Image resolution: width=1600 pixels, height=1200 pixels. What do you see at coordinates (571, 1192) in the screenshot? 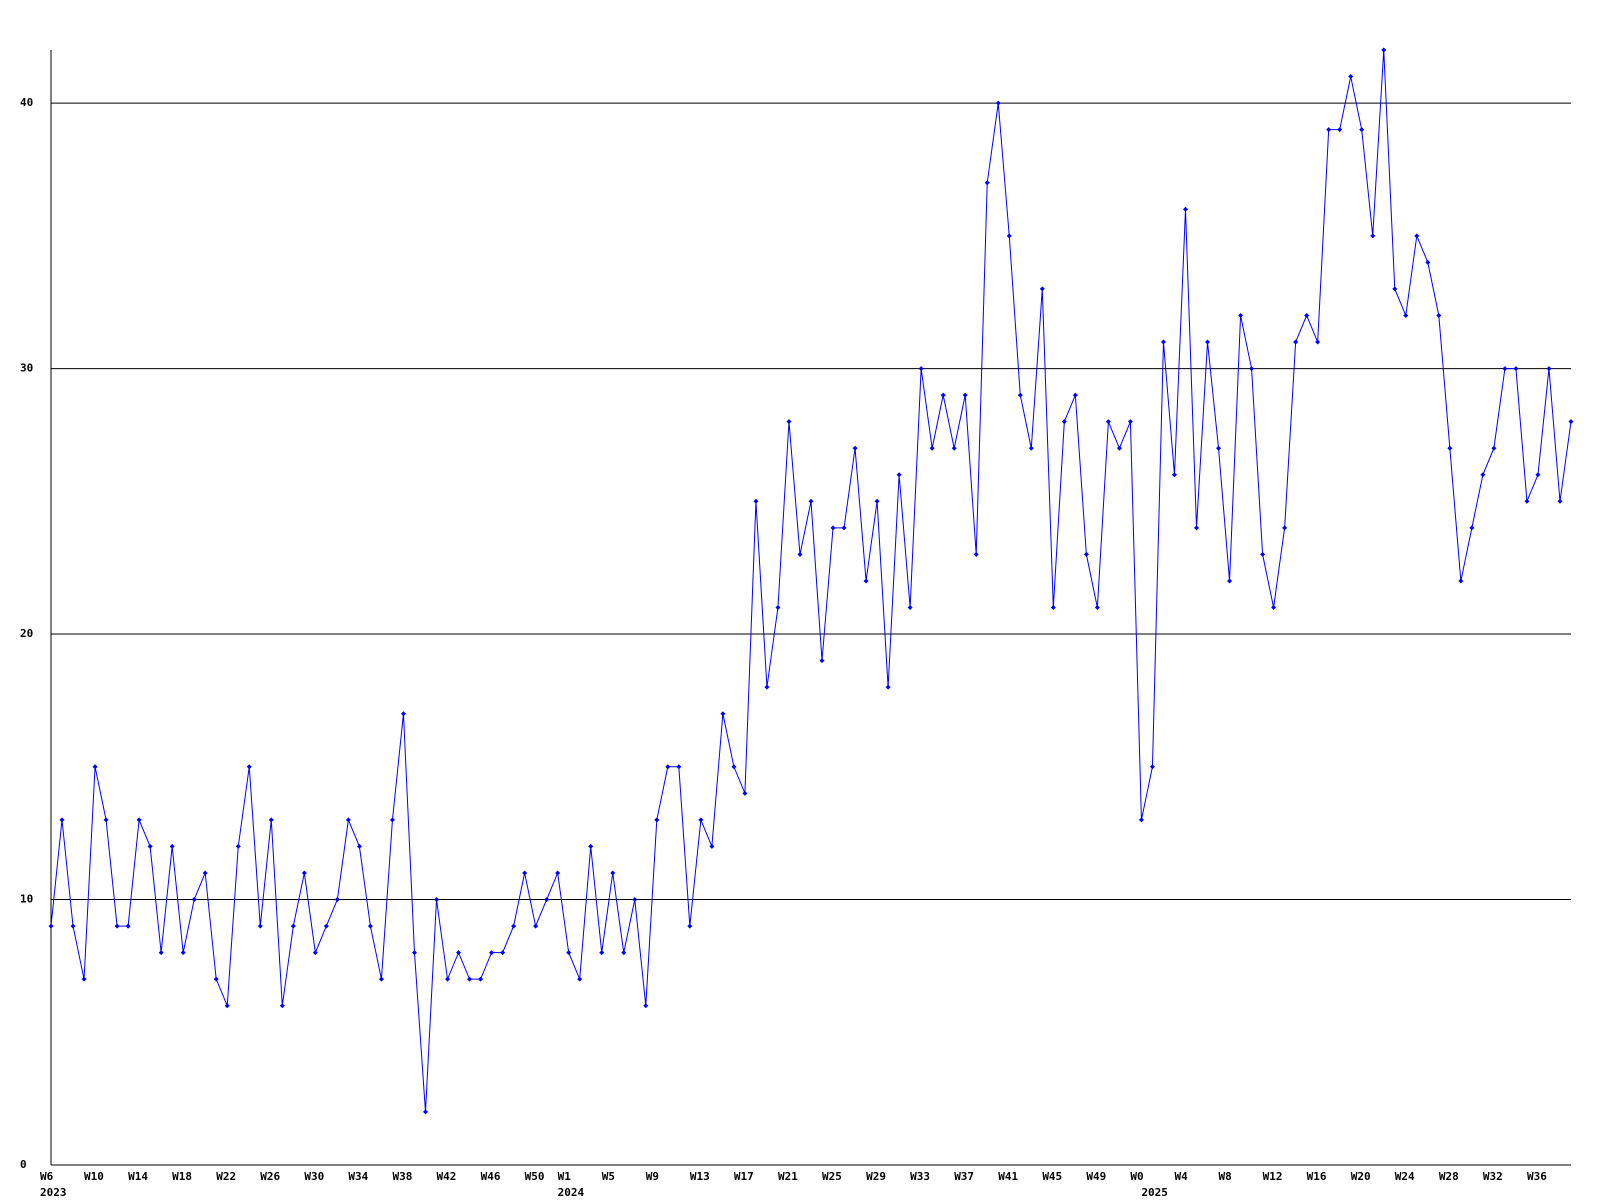
I see `x-year-label: 2024` at bounding box center [571, 1192].